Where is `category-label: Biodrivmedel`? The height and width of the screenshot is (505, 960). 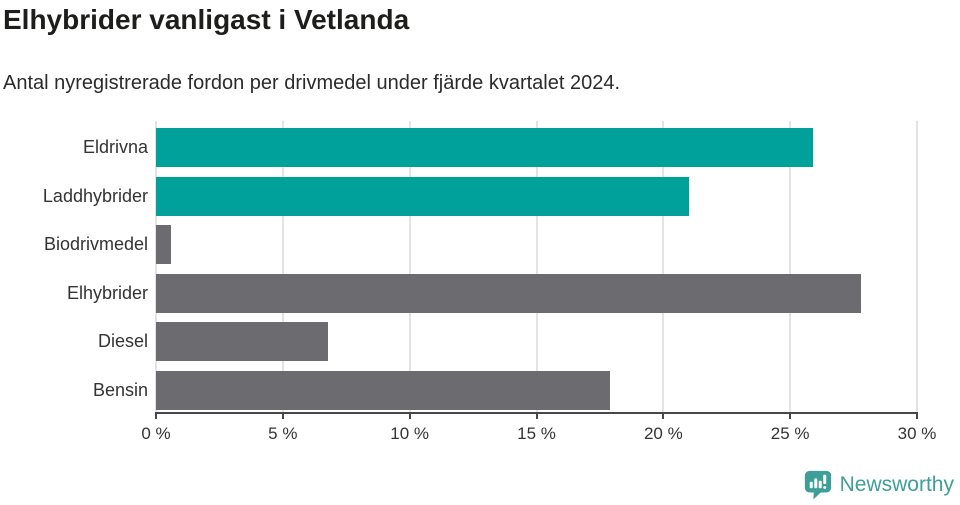
category-label: Biodrivmedel is located at coordinates (95, 244).